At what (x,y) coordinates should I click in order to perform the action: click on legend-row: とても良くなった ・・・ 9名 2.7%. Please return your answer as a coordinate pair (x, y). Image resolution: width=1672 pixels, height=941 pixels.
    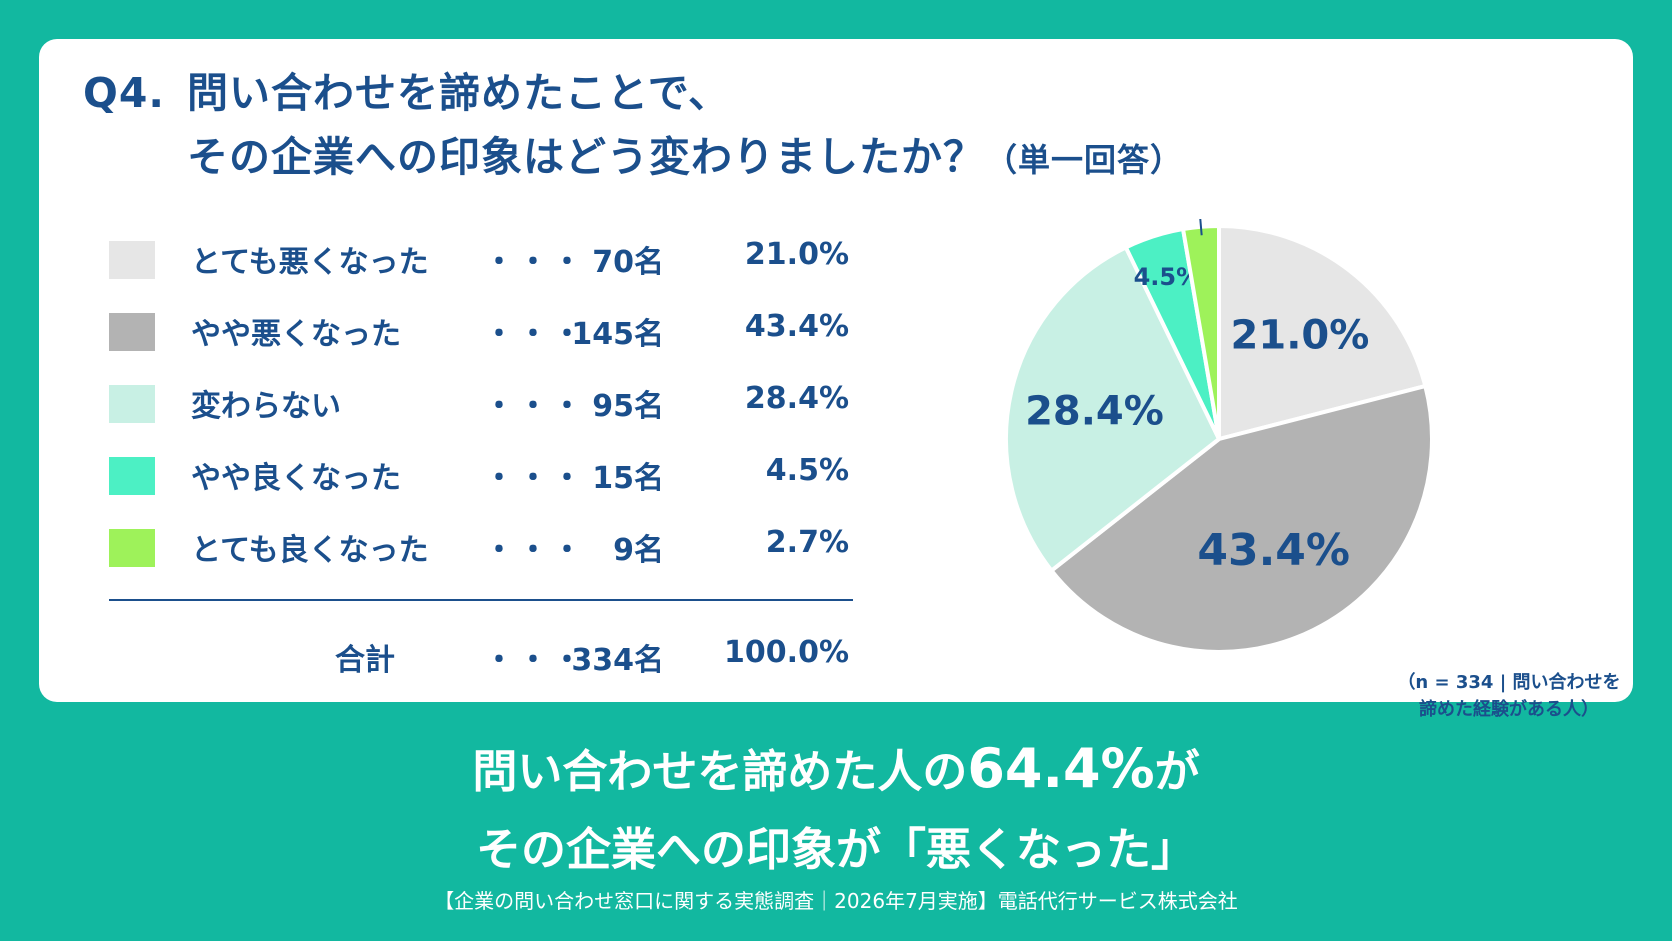
    Looking at the image, I should click on (479, 547).